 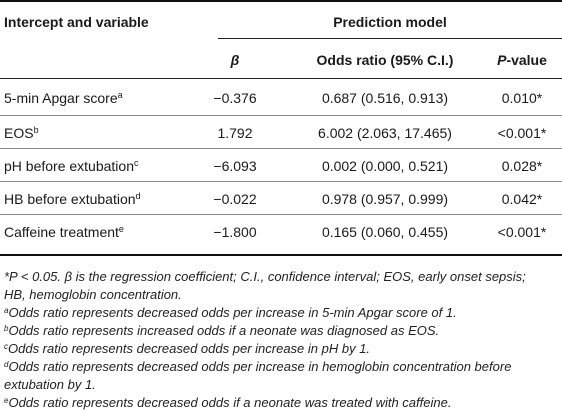 I want to click on header-bottom-rule, so click(x=281, y=78).